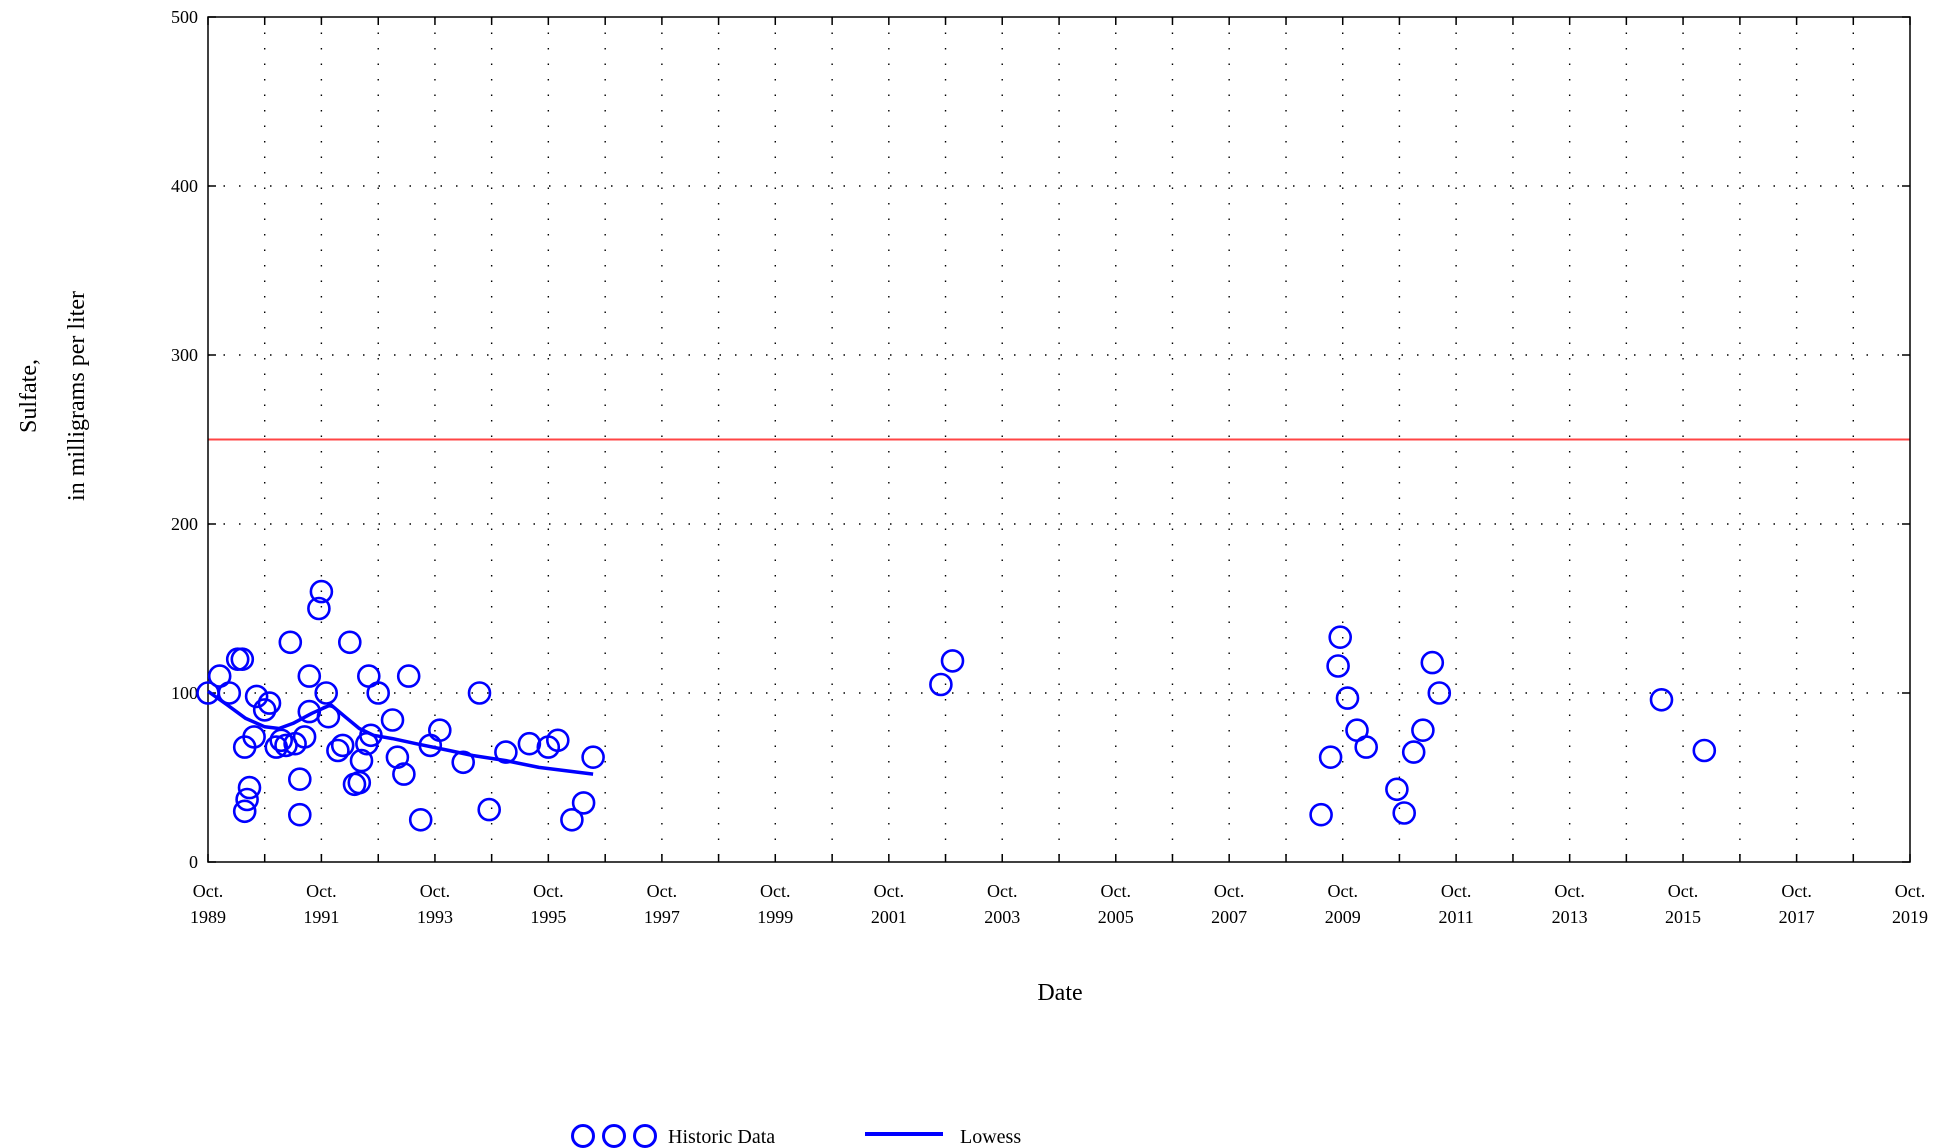 This screenshot has height=1148, width=1953. What do you see at coordinates (889, 917) in the screenshot?
I see `x-tick-label-year: 2001` at bounding box center [889, 917].